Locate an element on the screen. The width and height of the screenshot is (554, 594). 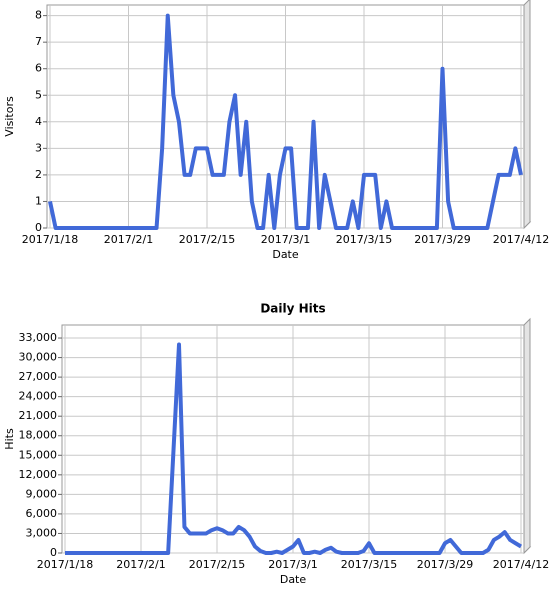
y-tick-label: 6,000 is located at coordinates (42, 513).